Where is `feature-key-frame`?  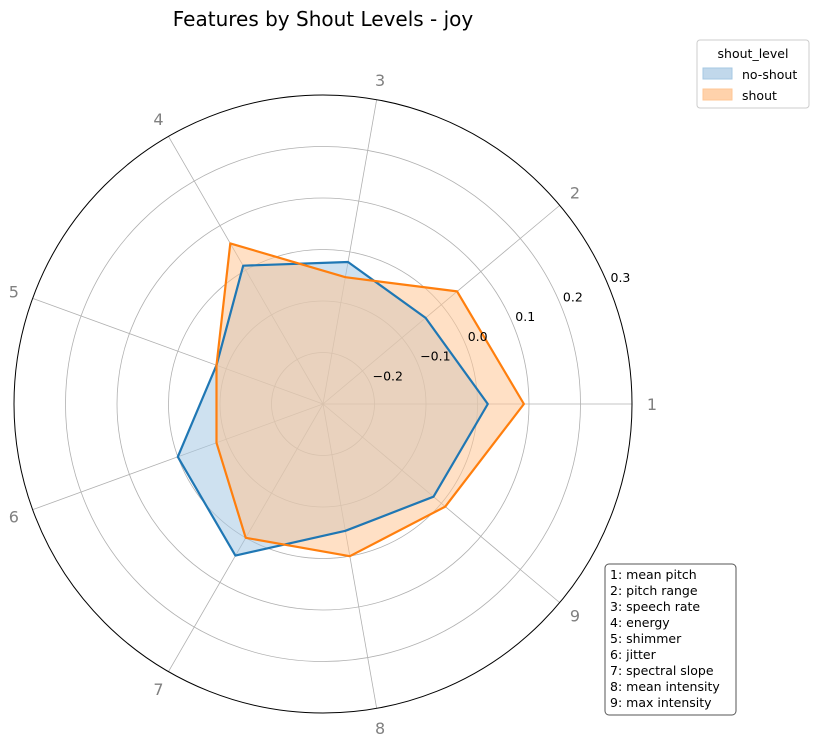
feature-key-frame is located at coordinates (670, 639).